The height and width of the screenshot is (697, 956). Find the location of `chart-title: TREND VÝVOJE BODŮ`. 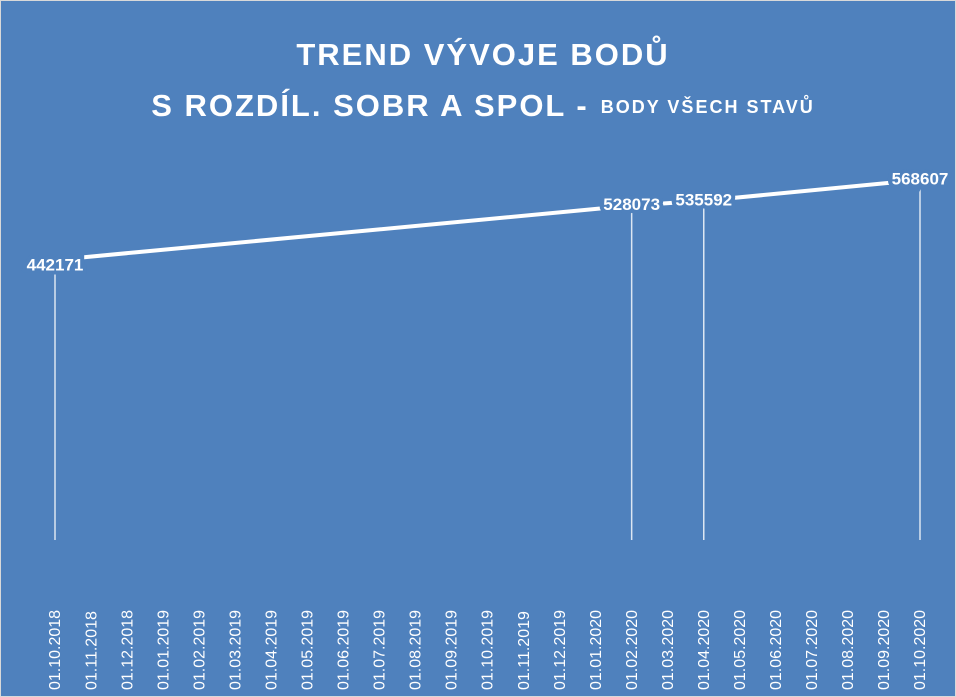

chart-title: TREND VÝVOJE BODŮ is located at coordinates (482, 53).